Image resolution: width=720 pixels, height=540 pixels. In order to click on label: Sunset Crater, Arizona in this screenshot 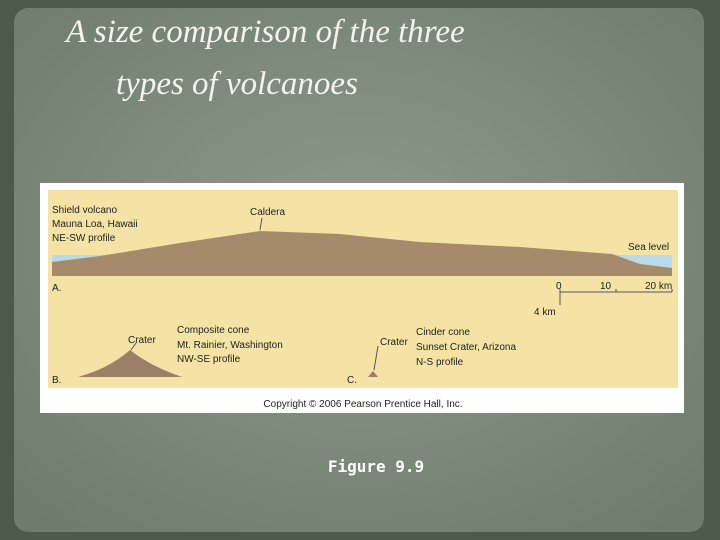, I will do `click(466, 347)`.